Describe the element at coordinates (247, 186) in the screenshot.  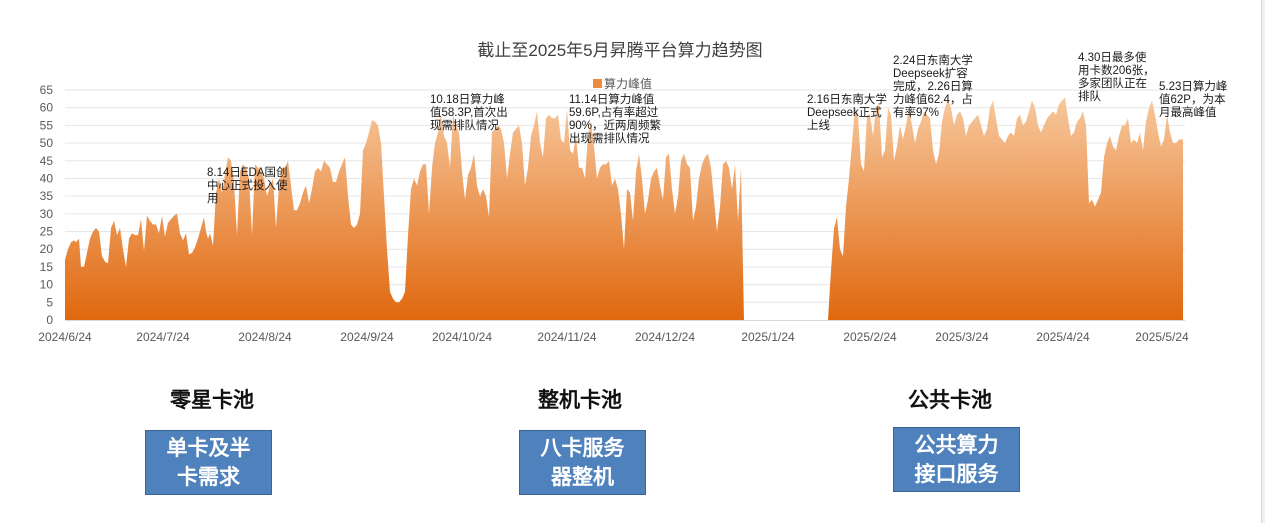
I see `chart-annotation: 8.14日EDA国创 中心正式投入使 用` at that location.